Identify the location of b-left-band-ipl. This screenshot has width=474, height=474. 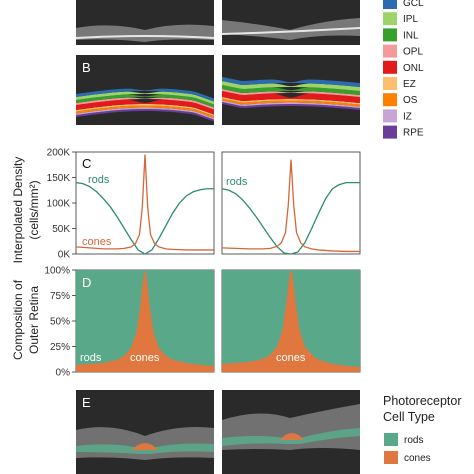
(145, 98).